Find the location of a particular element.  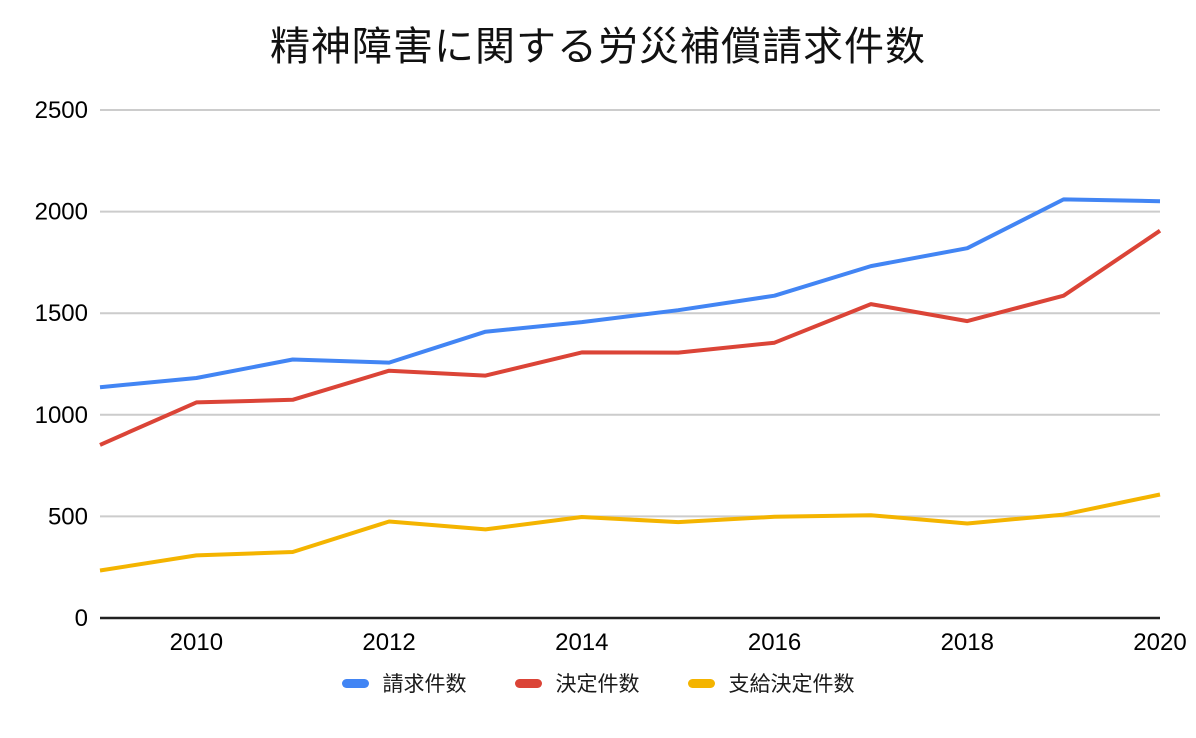

x-tick-label-2014: 2014 is located at coordinates (581, 642).